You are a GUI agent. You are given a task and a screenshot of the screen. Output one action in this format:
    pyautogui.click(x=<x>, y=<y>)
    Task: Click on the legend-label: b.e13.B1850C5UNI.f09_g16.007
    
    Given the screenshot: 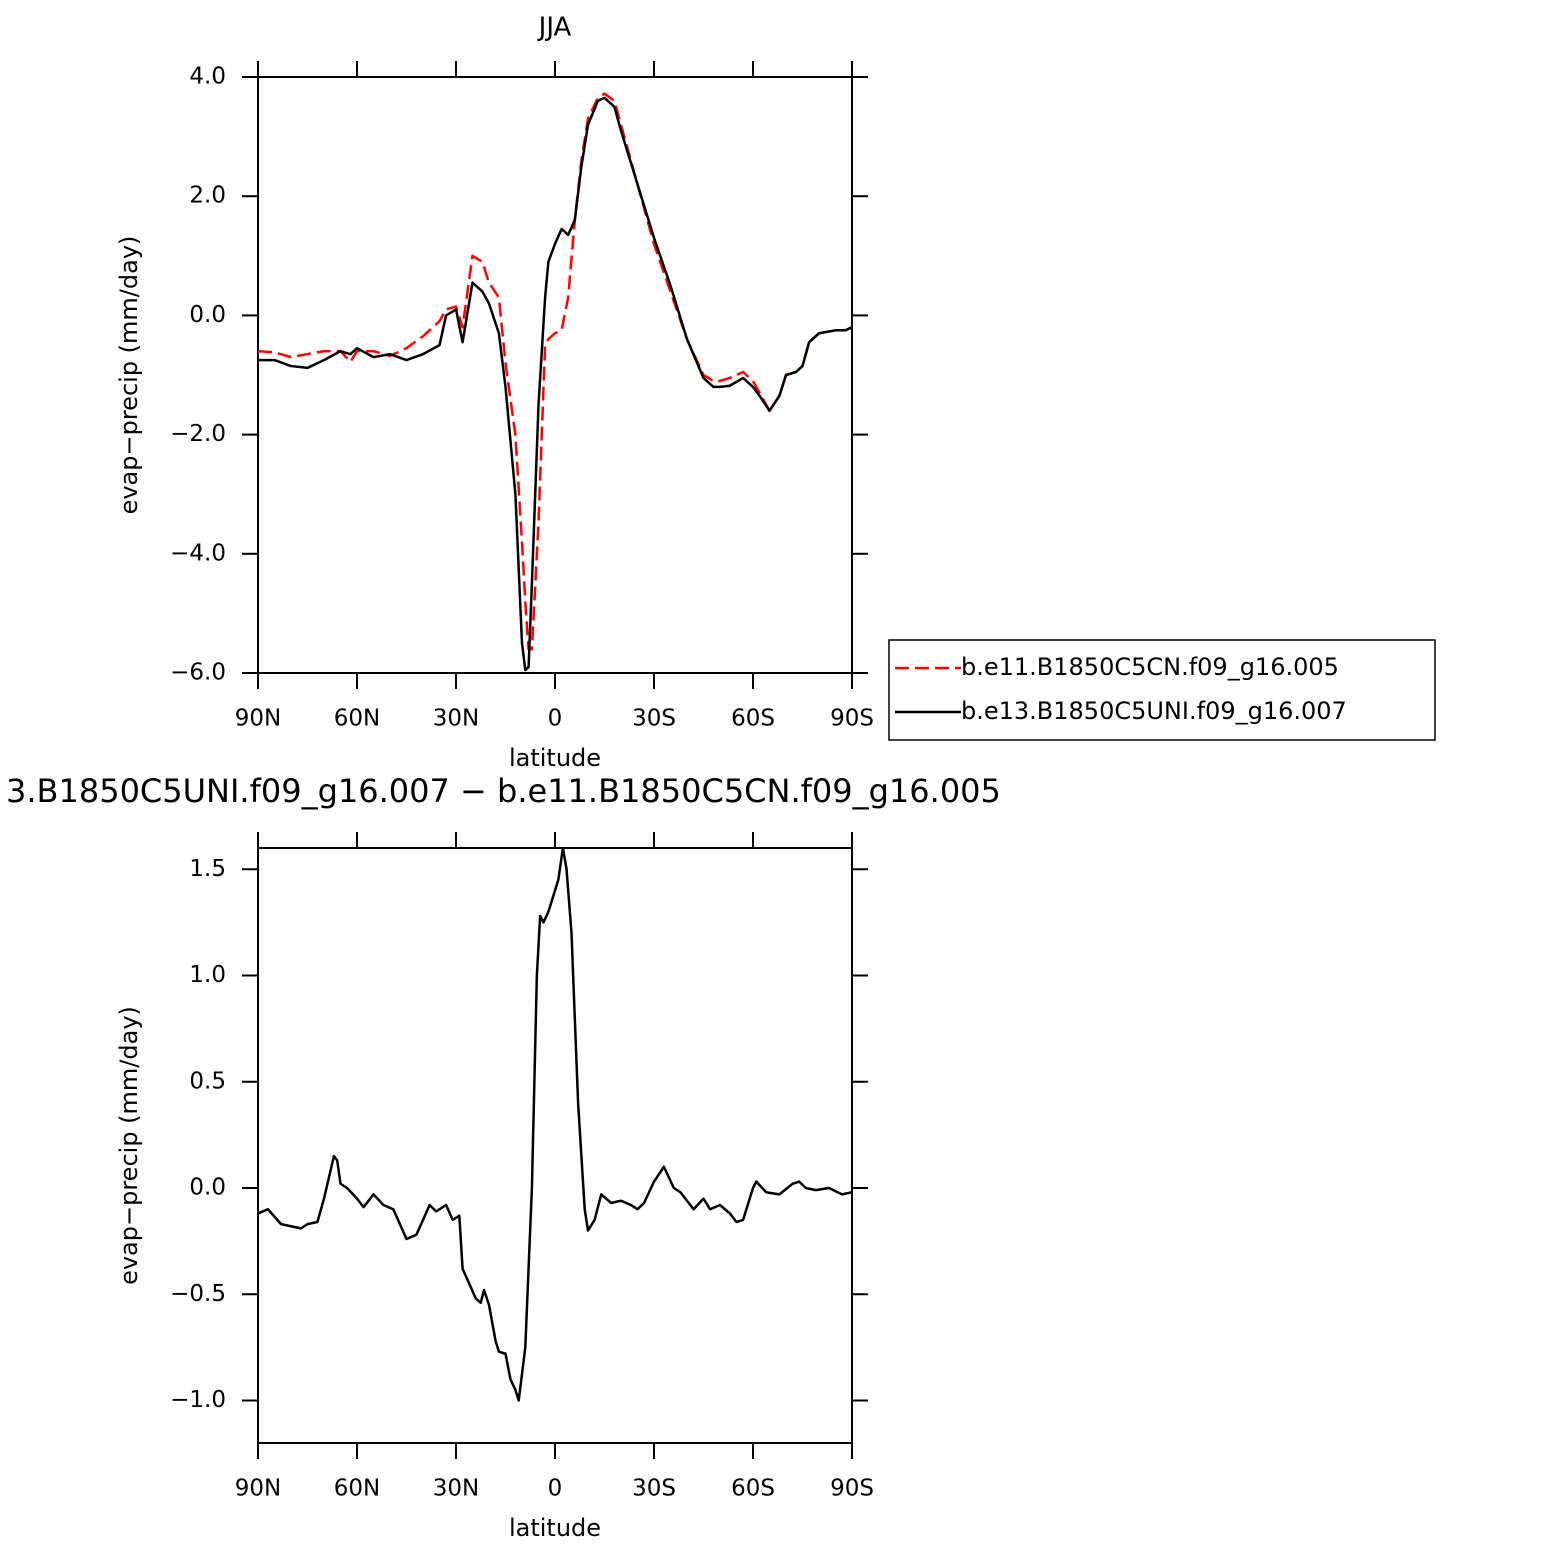 What is the action you would take?
    pyautogui.click(x=1154, y=711)
    